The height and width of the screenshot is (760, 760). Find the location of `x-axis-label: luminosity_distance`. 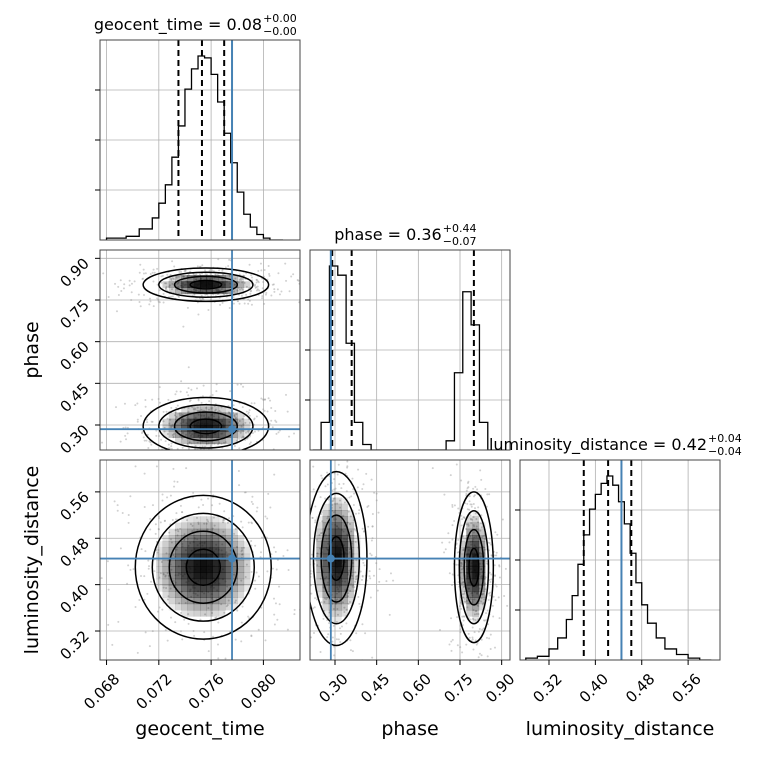

x-axis-label: luminosity_distance is located at coordinates (620, 729).